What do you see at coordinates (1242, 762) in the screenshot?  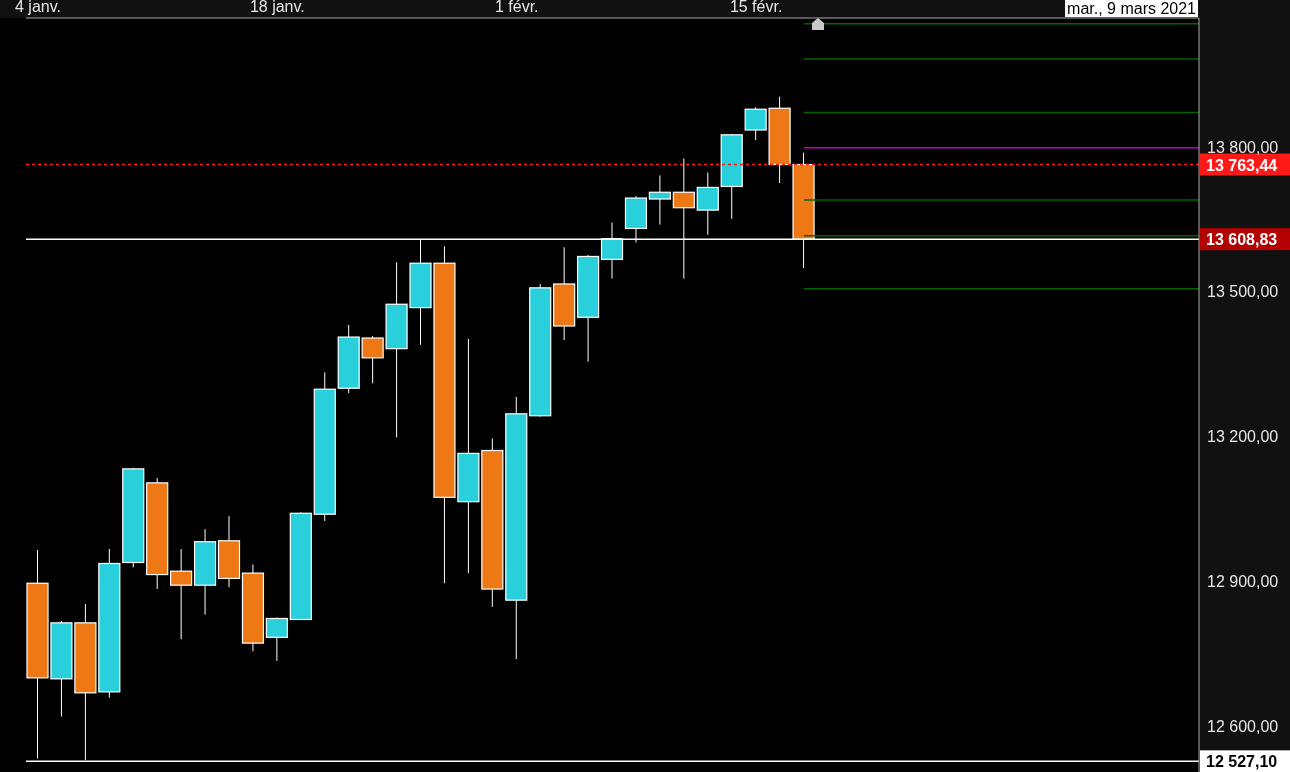 I see `ref-line-label: 12 527,10` at bounding box center [1242, 762].